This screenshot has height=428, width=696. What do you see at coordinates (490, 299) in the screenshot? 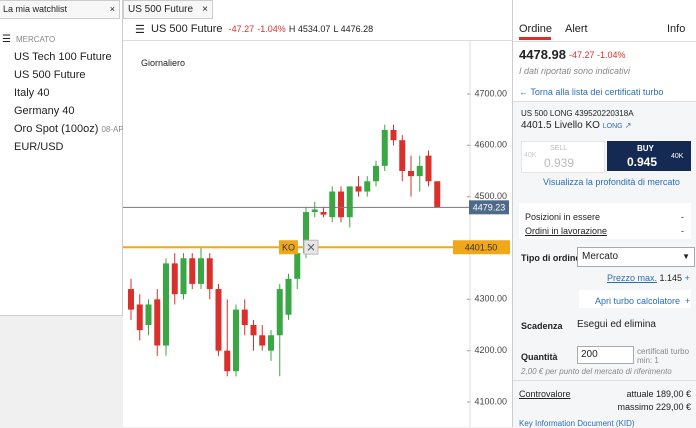
I see `y-tick-label: 4300.00` at bounding box center [490, 299].